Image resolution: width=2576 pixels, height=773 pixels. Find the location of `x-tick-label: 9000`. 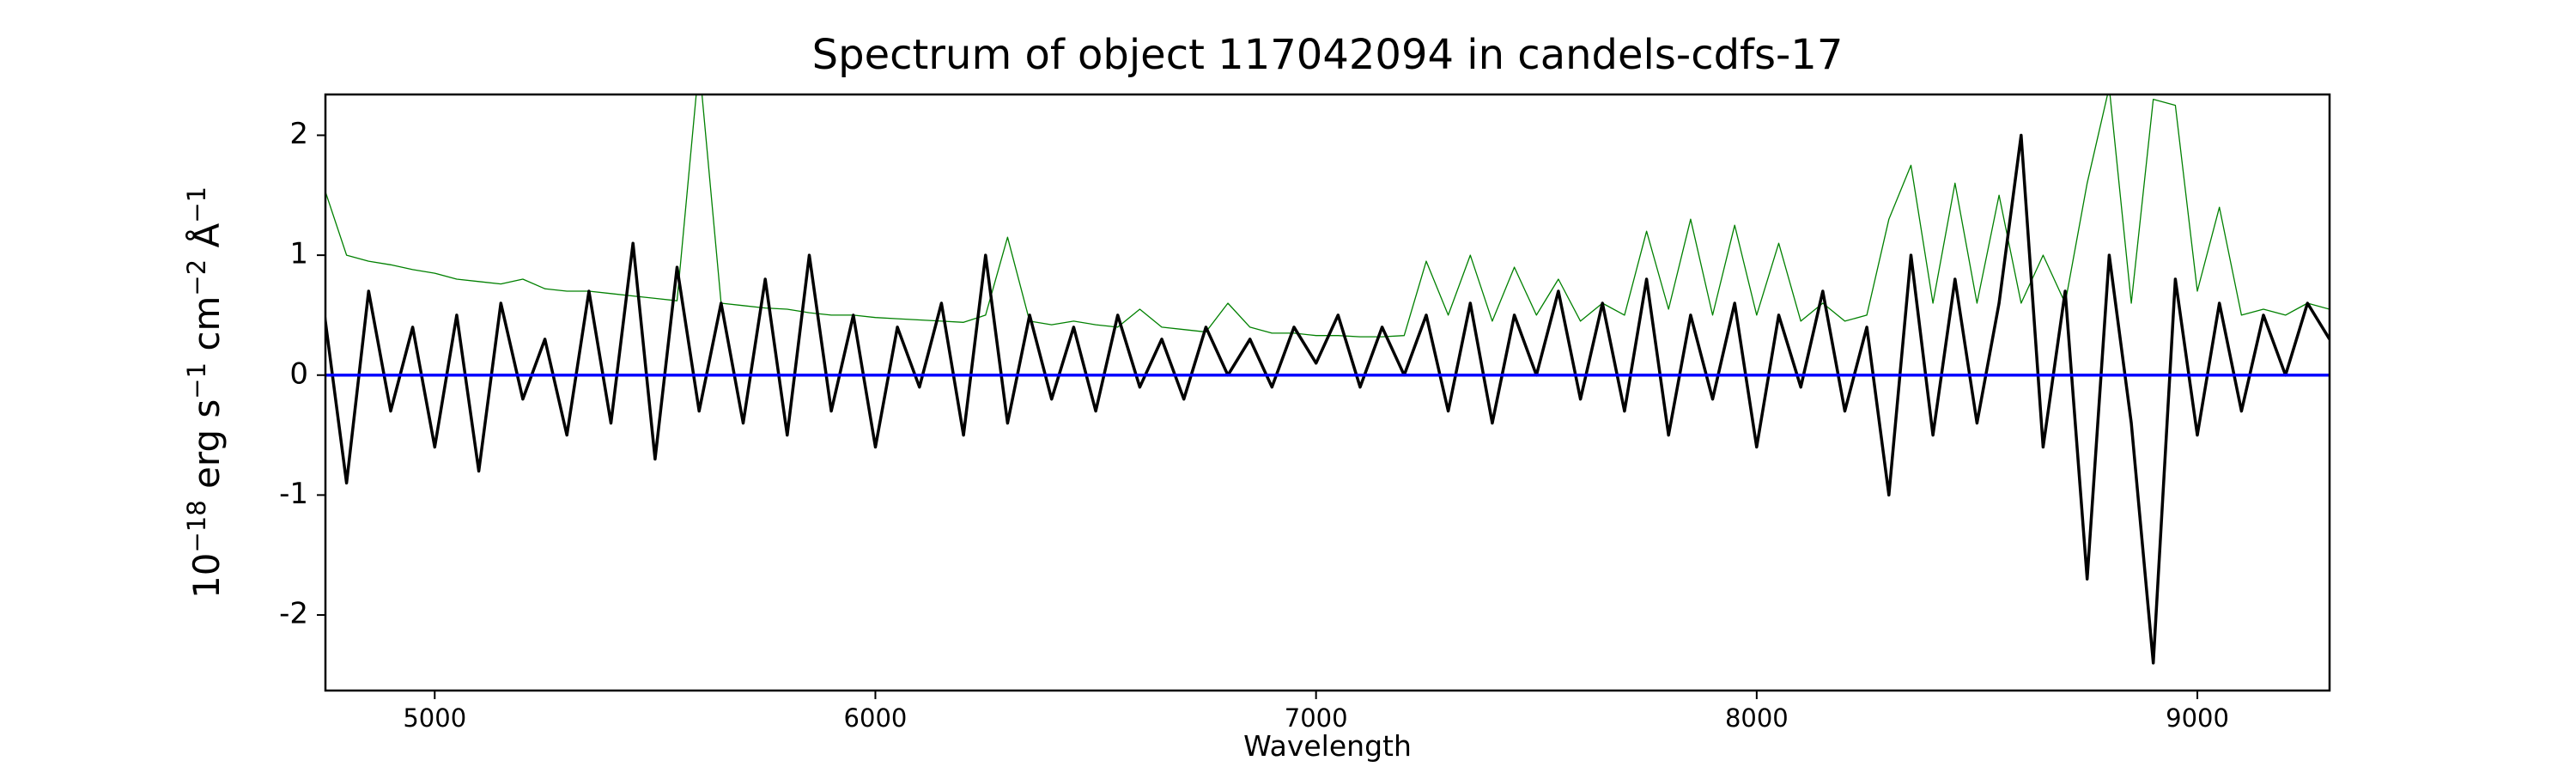

x-tick-label: 9000 is located at coordinates (2197, 718).